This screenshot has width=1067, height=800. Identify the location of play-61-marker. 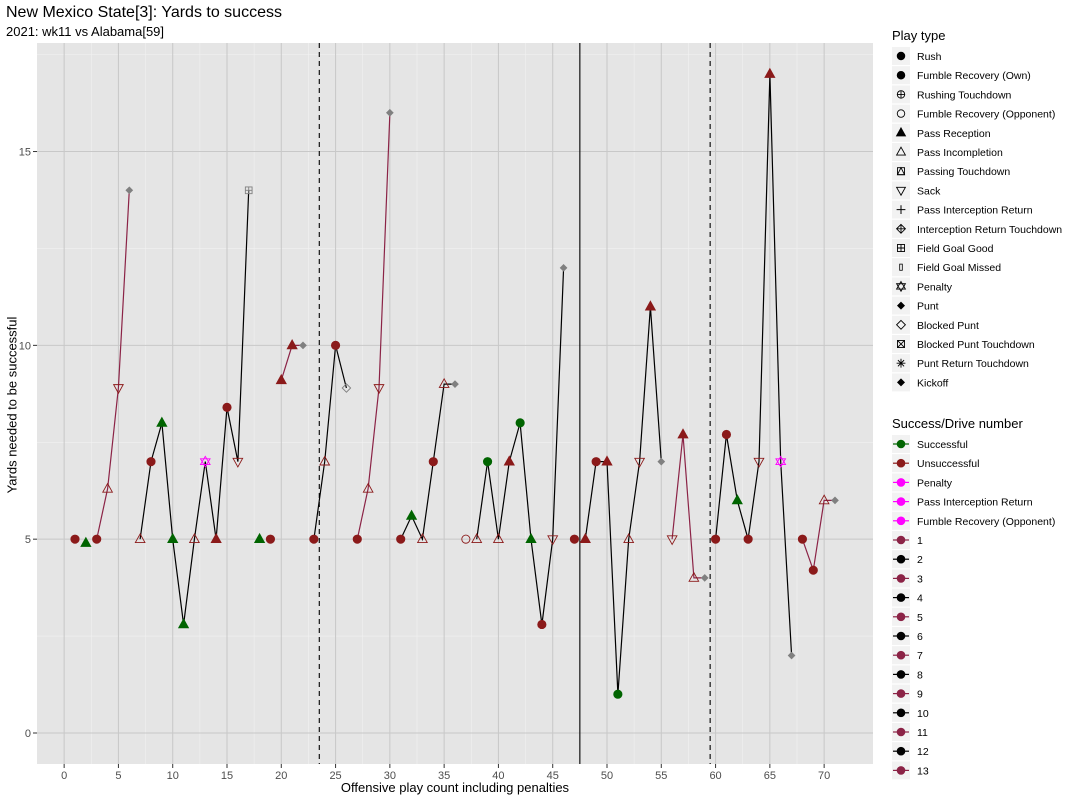
(726, 434).